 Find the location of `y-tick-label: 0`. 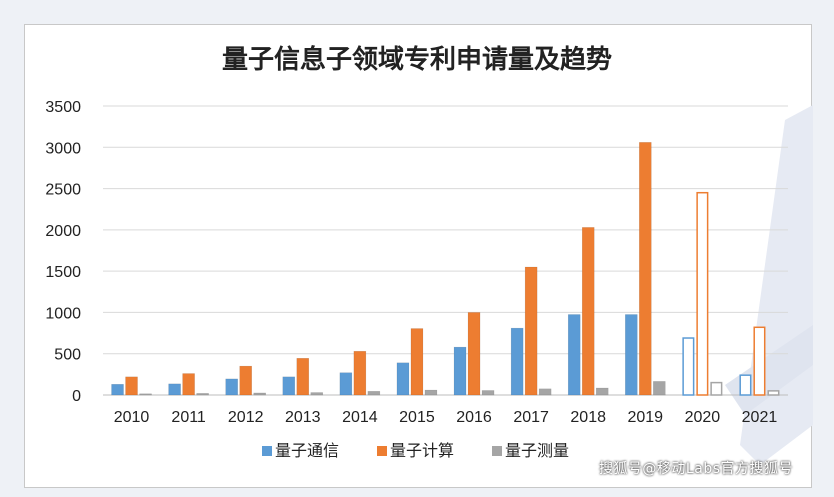

y-tick-label: 0 is located at coordinates (76, 396).